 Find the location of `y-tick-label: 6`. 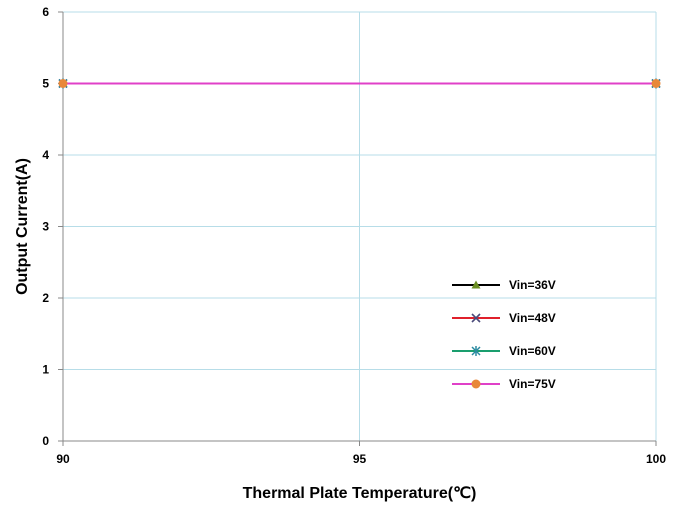

y-tick-label: 6 is located at coordinates (45, 12).